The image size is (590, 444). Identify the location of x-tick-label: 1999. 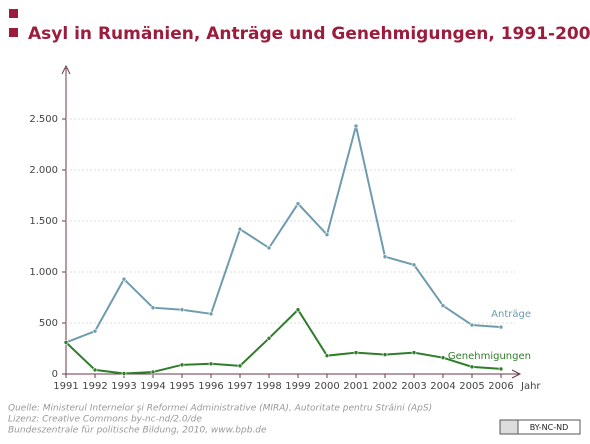
(297, 386).